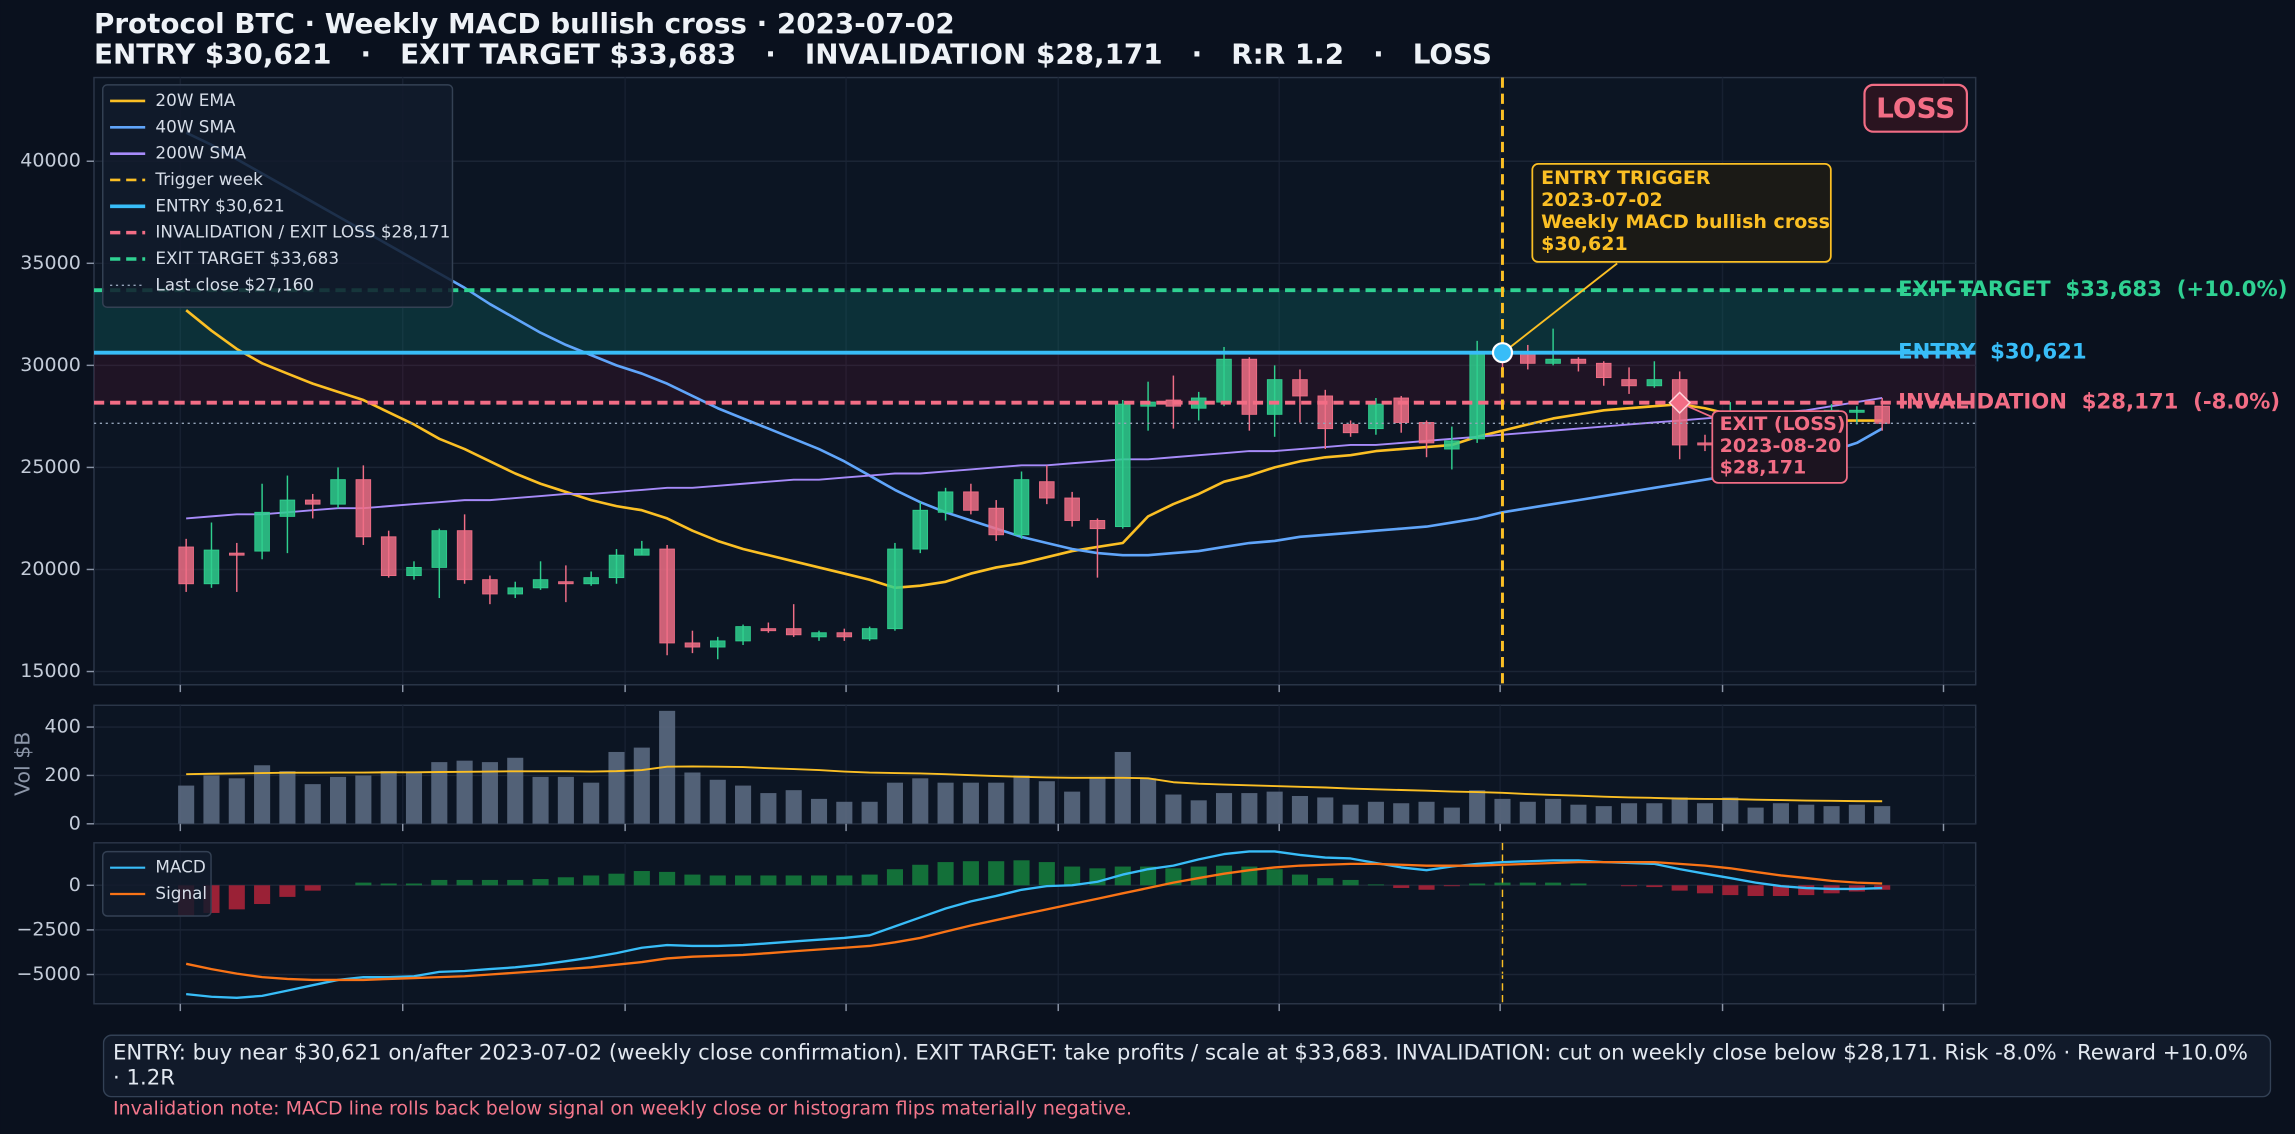 The width and height of the screenshot is (2295, 1134). I want to click on level-label: EXIT TARGET $33,683 (+10.0%), so click(2092, 289).